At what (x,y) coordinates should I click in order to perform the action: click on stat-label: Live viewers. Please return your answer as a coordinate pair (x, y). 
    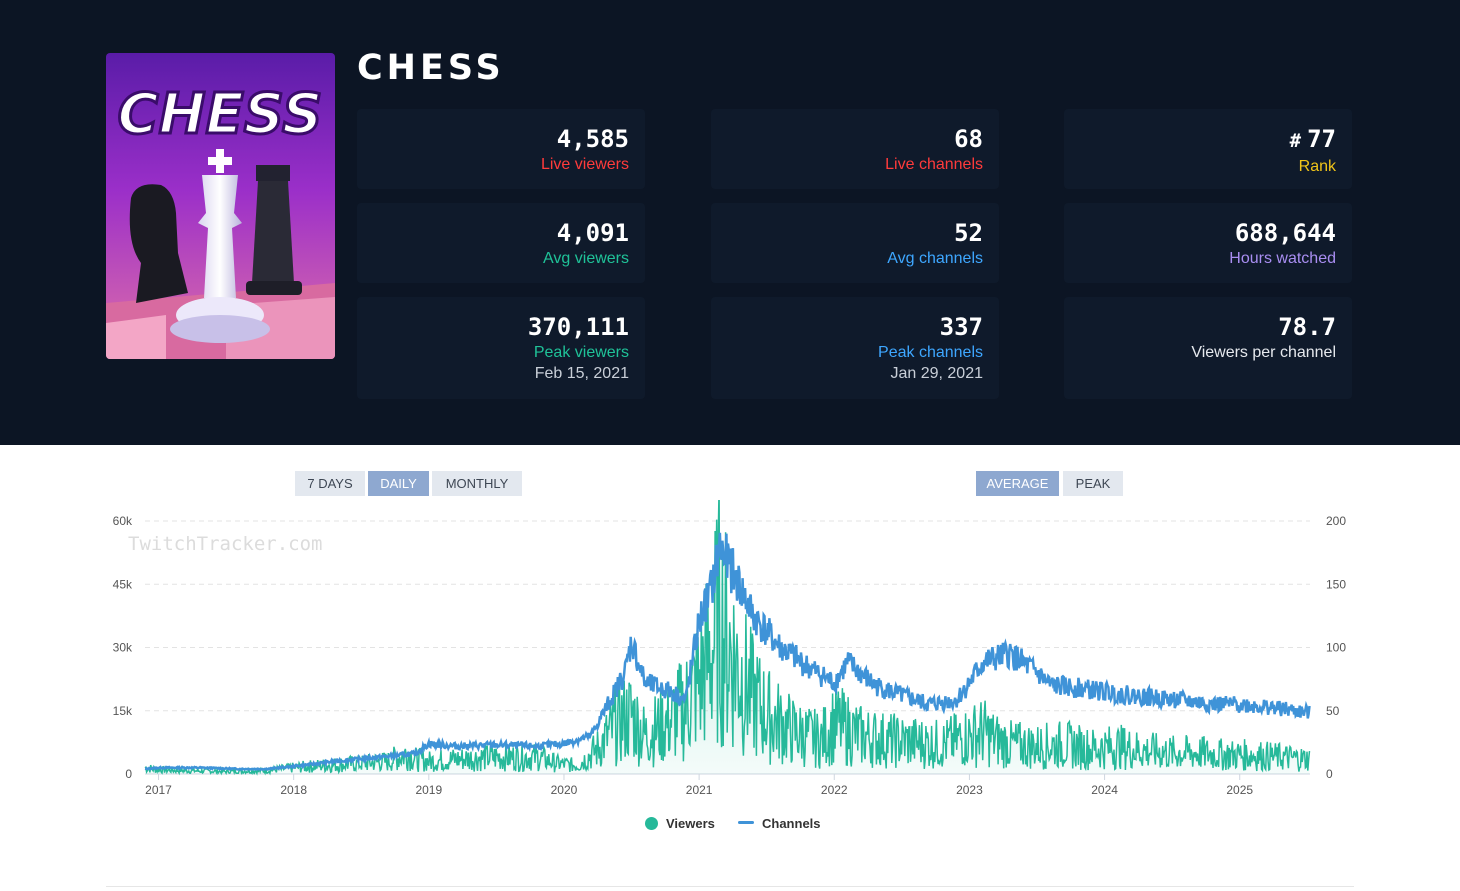
    Looking at the image, I should click on (584, 164).